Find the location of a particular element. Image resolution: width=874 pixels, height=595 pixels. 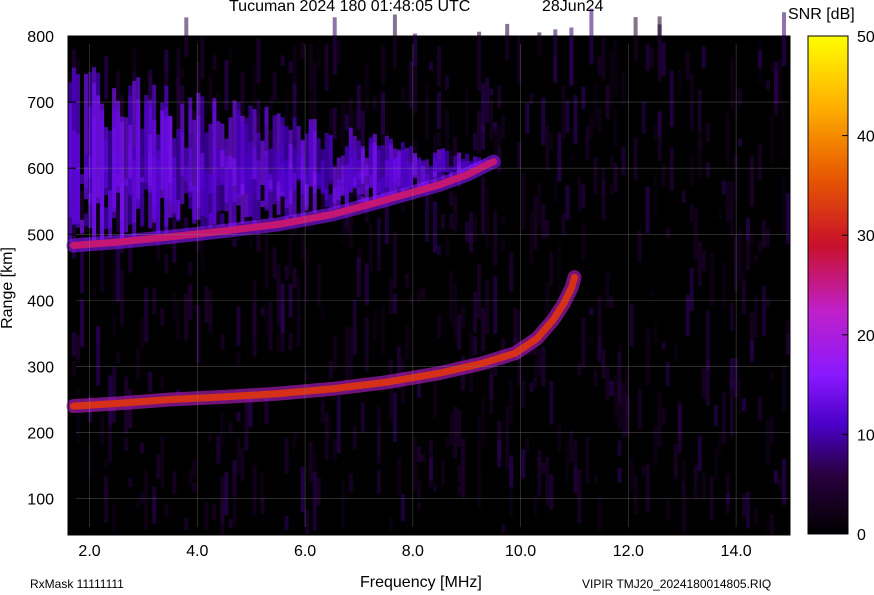

x-tick-label: 10.0 is located at coordinates (520, 551).